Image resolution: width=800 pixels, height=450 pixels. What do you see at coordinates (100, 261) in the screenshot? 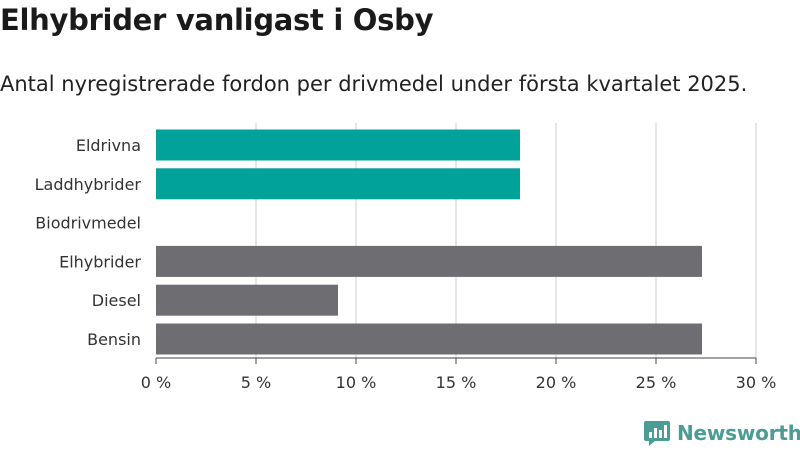
I see `category-label: Elhybrider` at bounding box center [100, 261].